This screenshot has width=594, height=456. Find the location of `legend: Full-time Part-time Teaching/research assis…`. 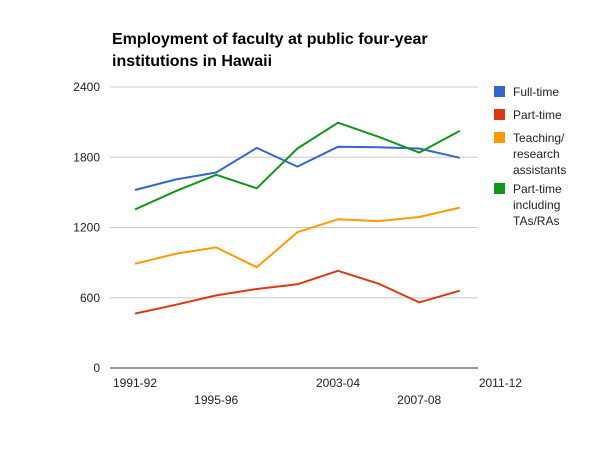

legend: Full-time Part-time Teaching/research assis… is located at coordinates (530, 156).